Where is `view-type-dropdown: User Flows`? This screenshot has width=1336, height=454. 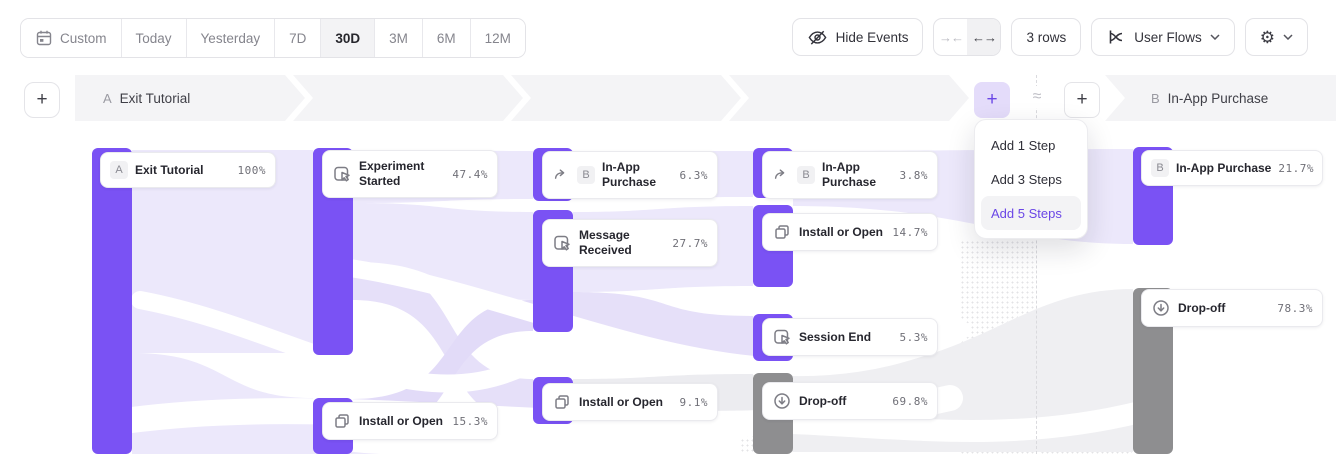
view-type-dropdown: User Flows is located at coordinates (1163, 37).